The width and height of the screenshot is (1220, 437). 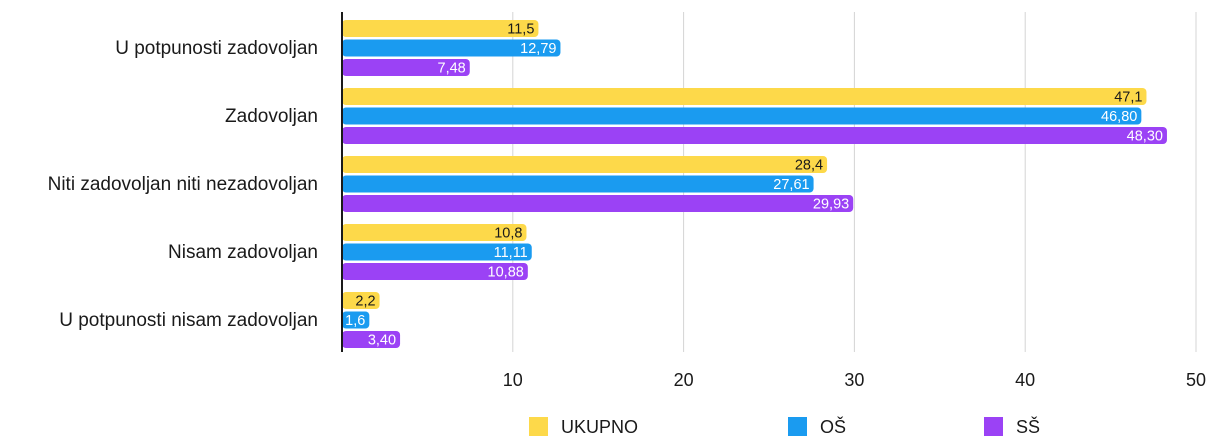 I want to click on bar-ukupno-zadovoljan, so click(x=744, y=96).